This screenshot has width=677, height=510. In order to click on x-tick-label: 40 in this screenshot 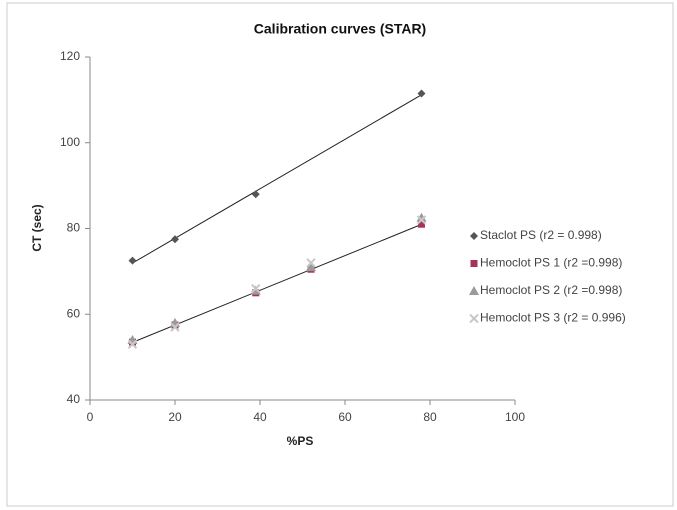, I will do `click(260, 417)`.